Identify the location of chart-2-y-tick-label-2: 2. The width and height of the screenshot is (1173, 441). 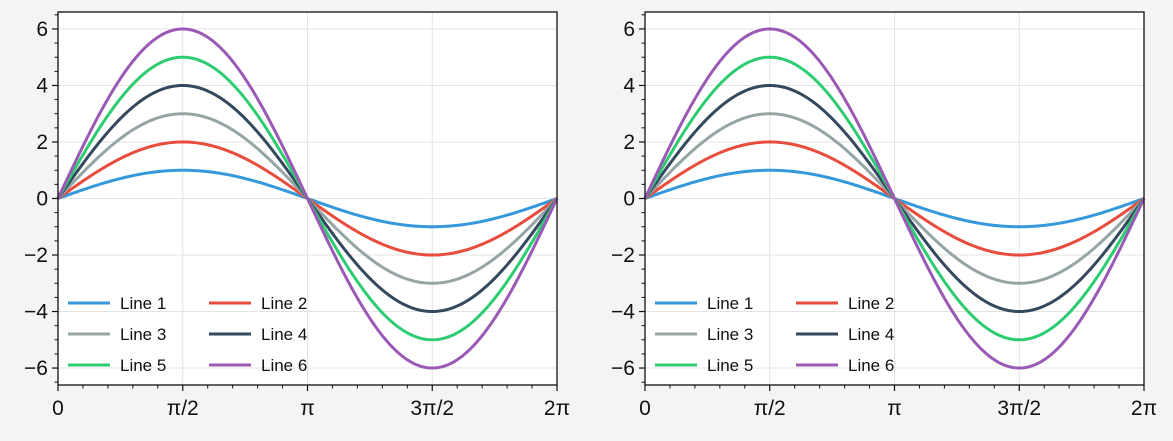
(629, 142).